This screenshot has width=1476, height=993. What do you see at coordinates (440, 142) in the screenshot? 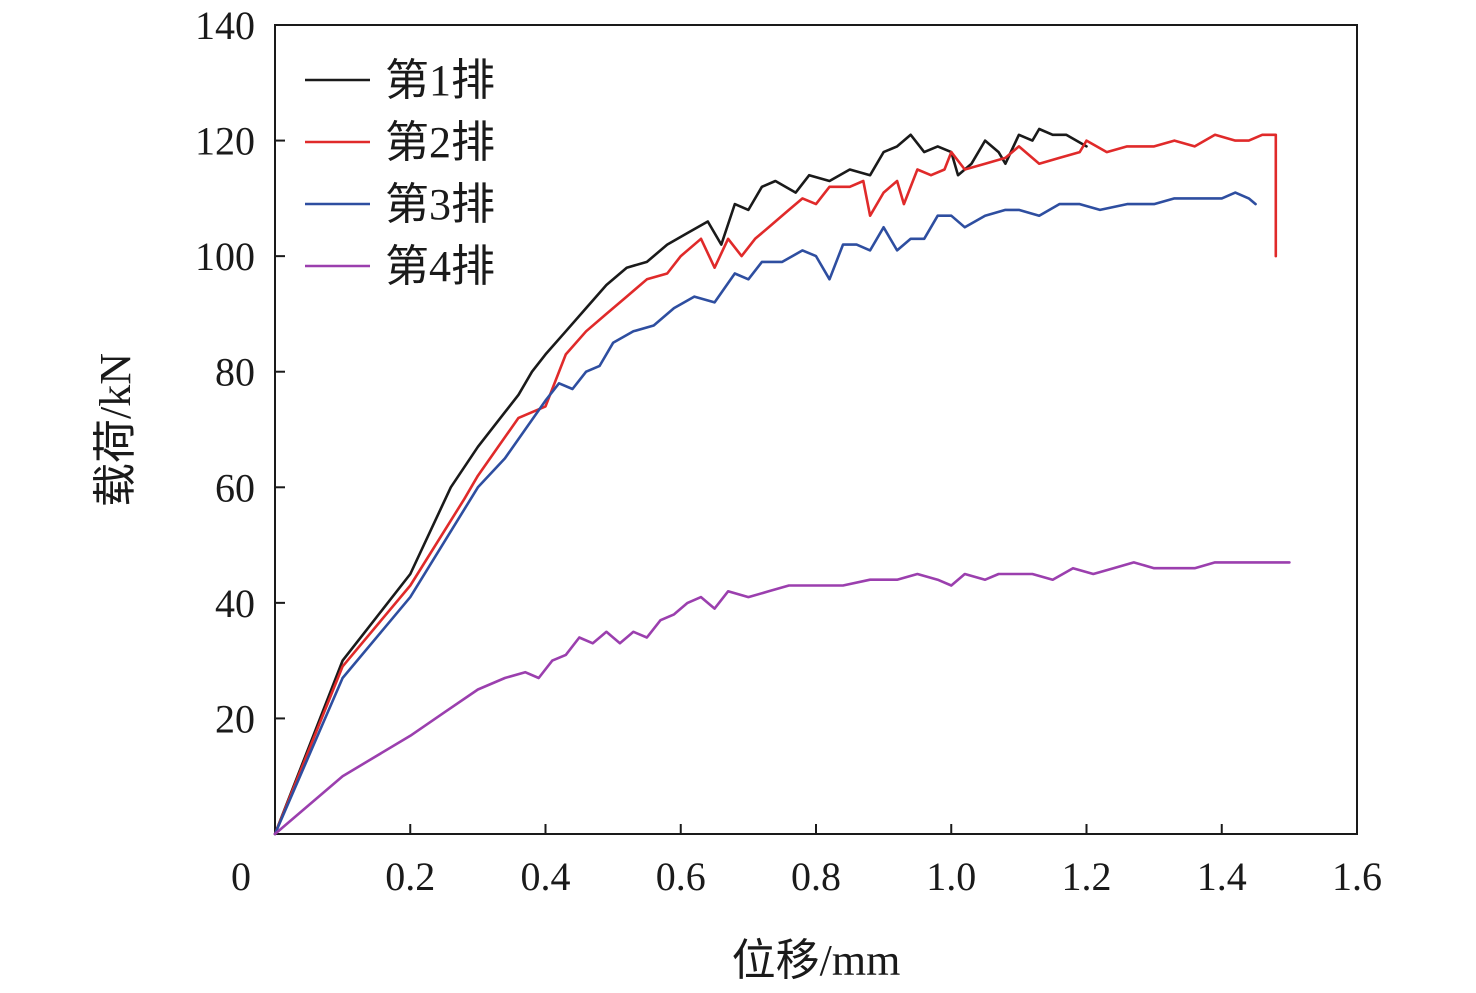
I see `legend-label-2: 第2排` at bounding box center [440, 142].